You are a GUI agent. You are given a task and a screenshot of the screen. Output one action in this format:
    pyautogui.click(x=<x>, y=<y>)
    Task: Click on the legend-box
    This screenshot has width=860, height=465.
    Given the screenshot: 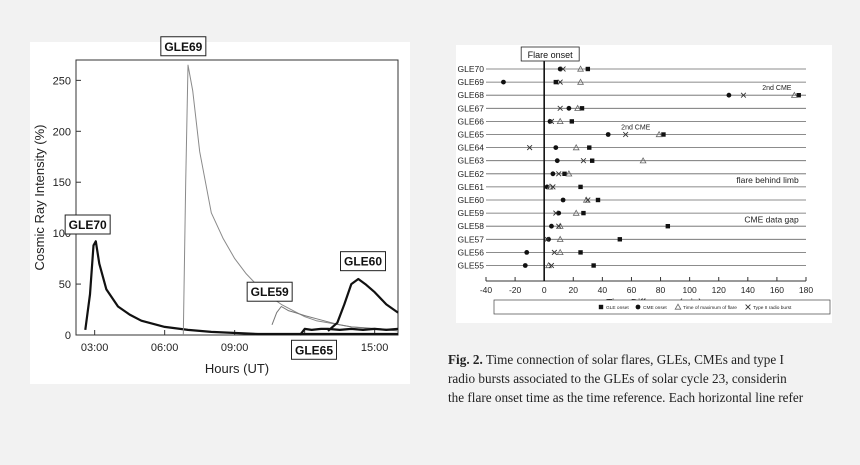 What is the action you would take?
    pyautogui.click(x=662, y=307)
    